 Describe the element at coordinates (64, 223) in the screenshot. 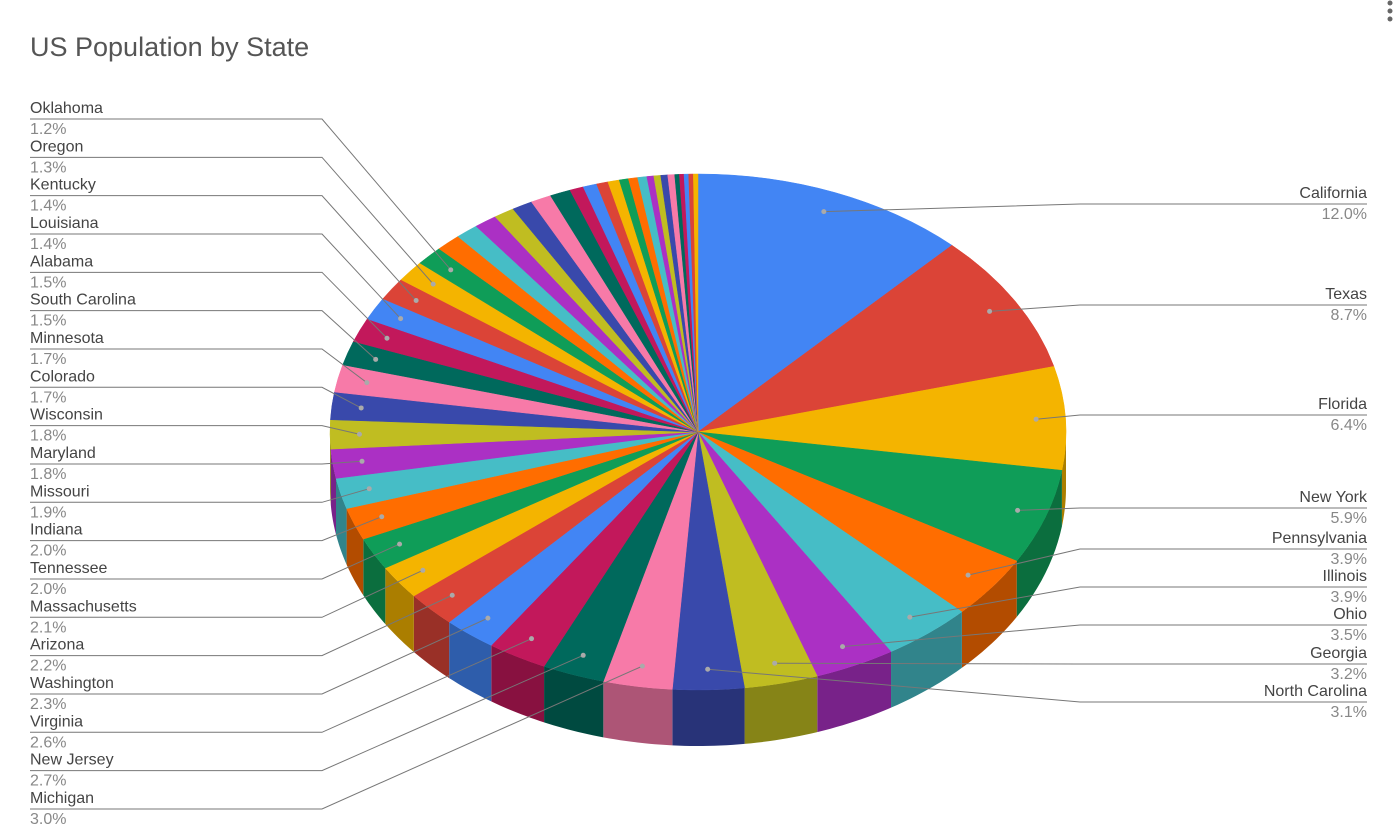

I see `label-name: Louisiana` at that location.